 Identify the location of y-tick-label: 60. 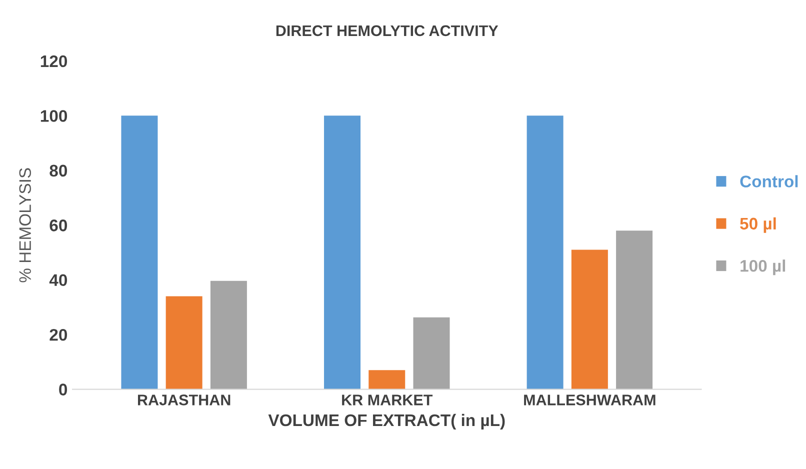
(58, 226).